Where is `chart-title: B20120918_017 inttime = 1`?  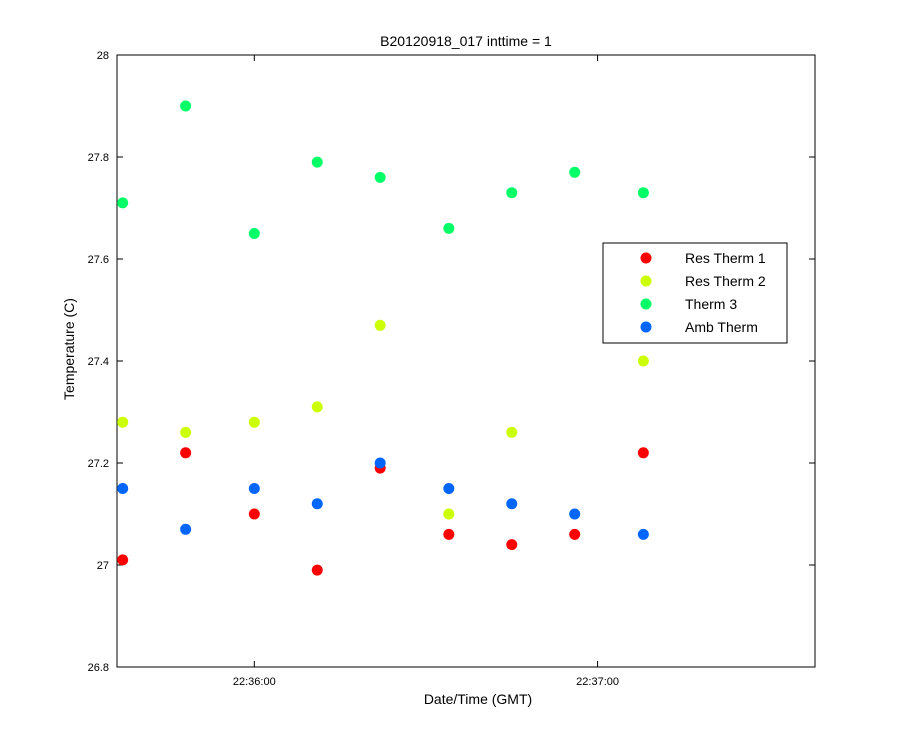 chart-title: B20120918_017 inttime = 1 is located at coordinates (466, 41).